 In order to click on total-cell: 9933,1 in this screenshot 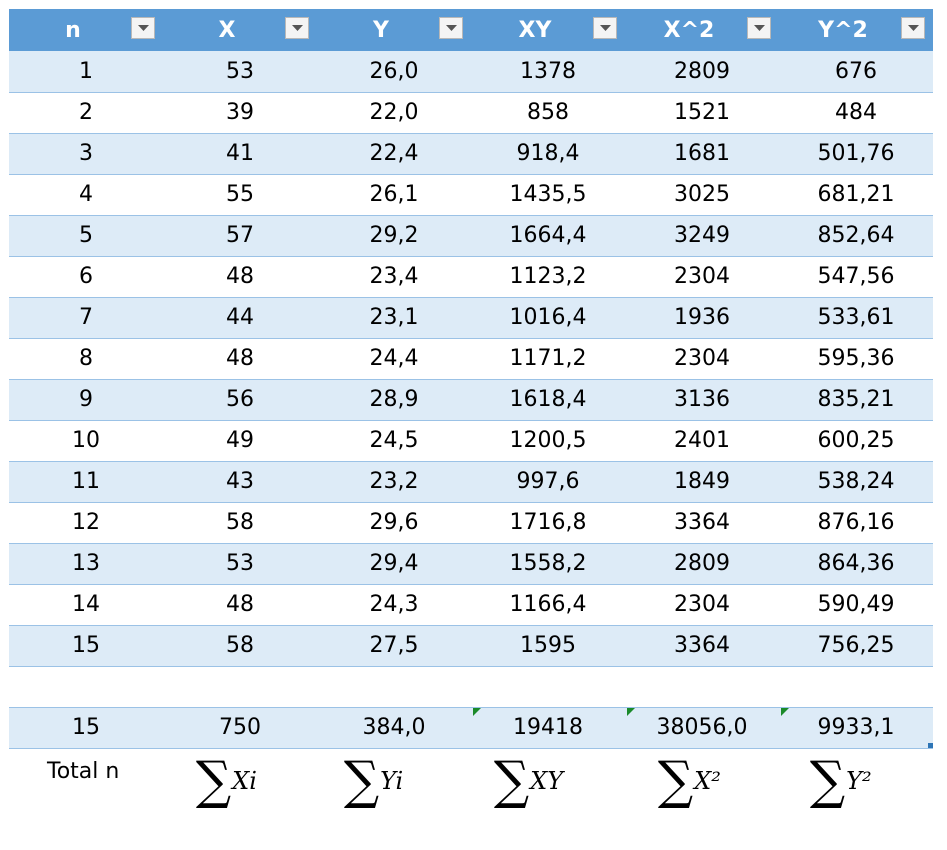, I will do `click(856, 728)`.